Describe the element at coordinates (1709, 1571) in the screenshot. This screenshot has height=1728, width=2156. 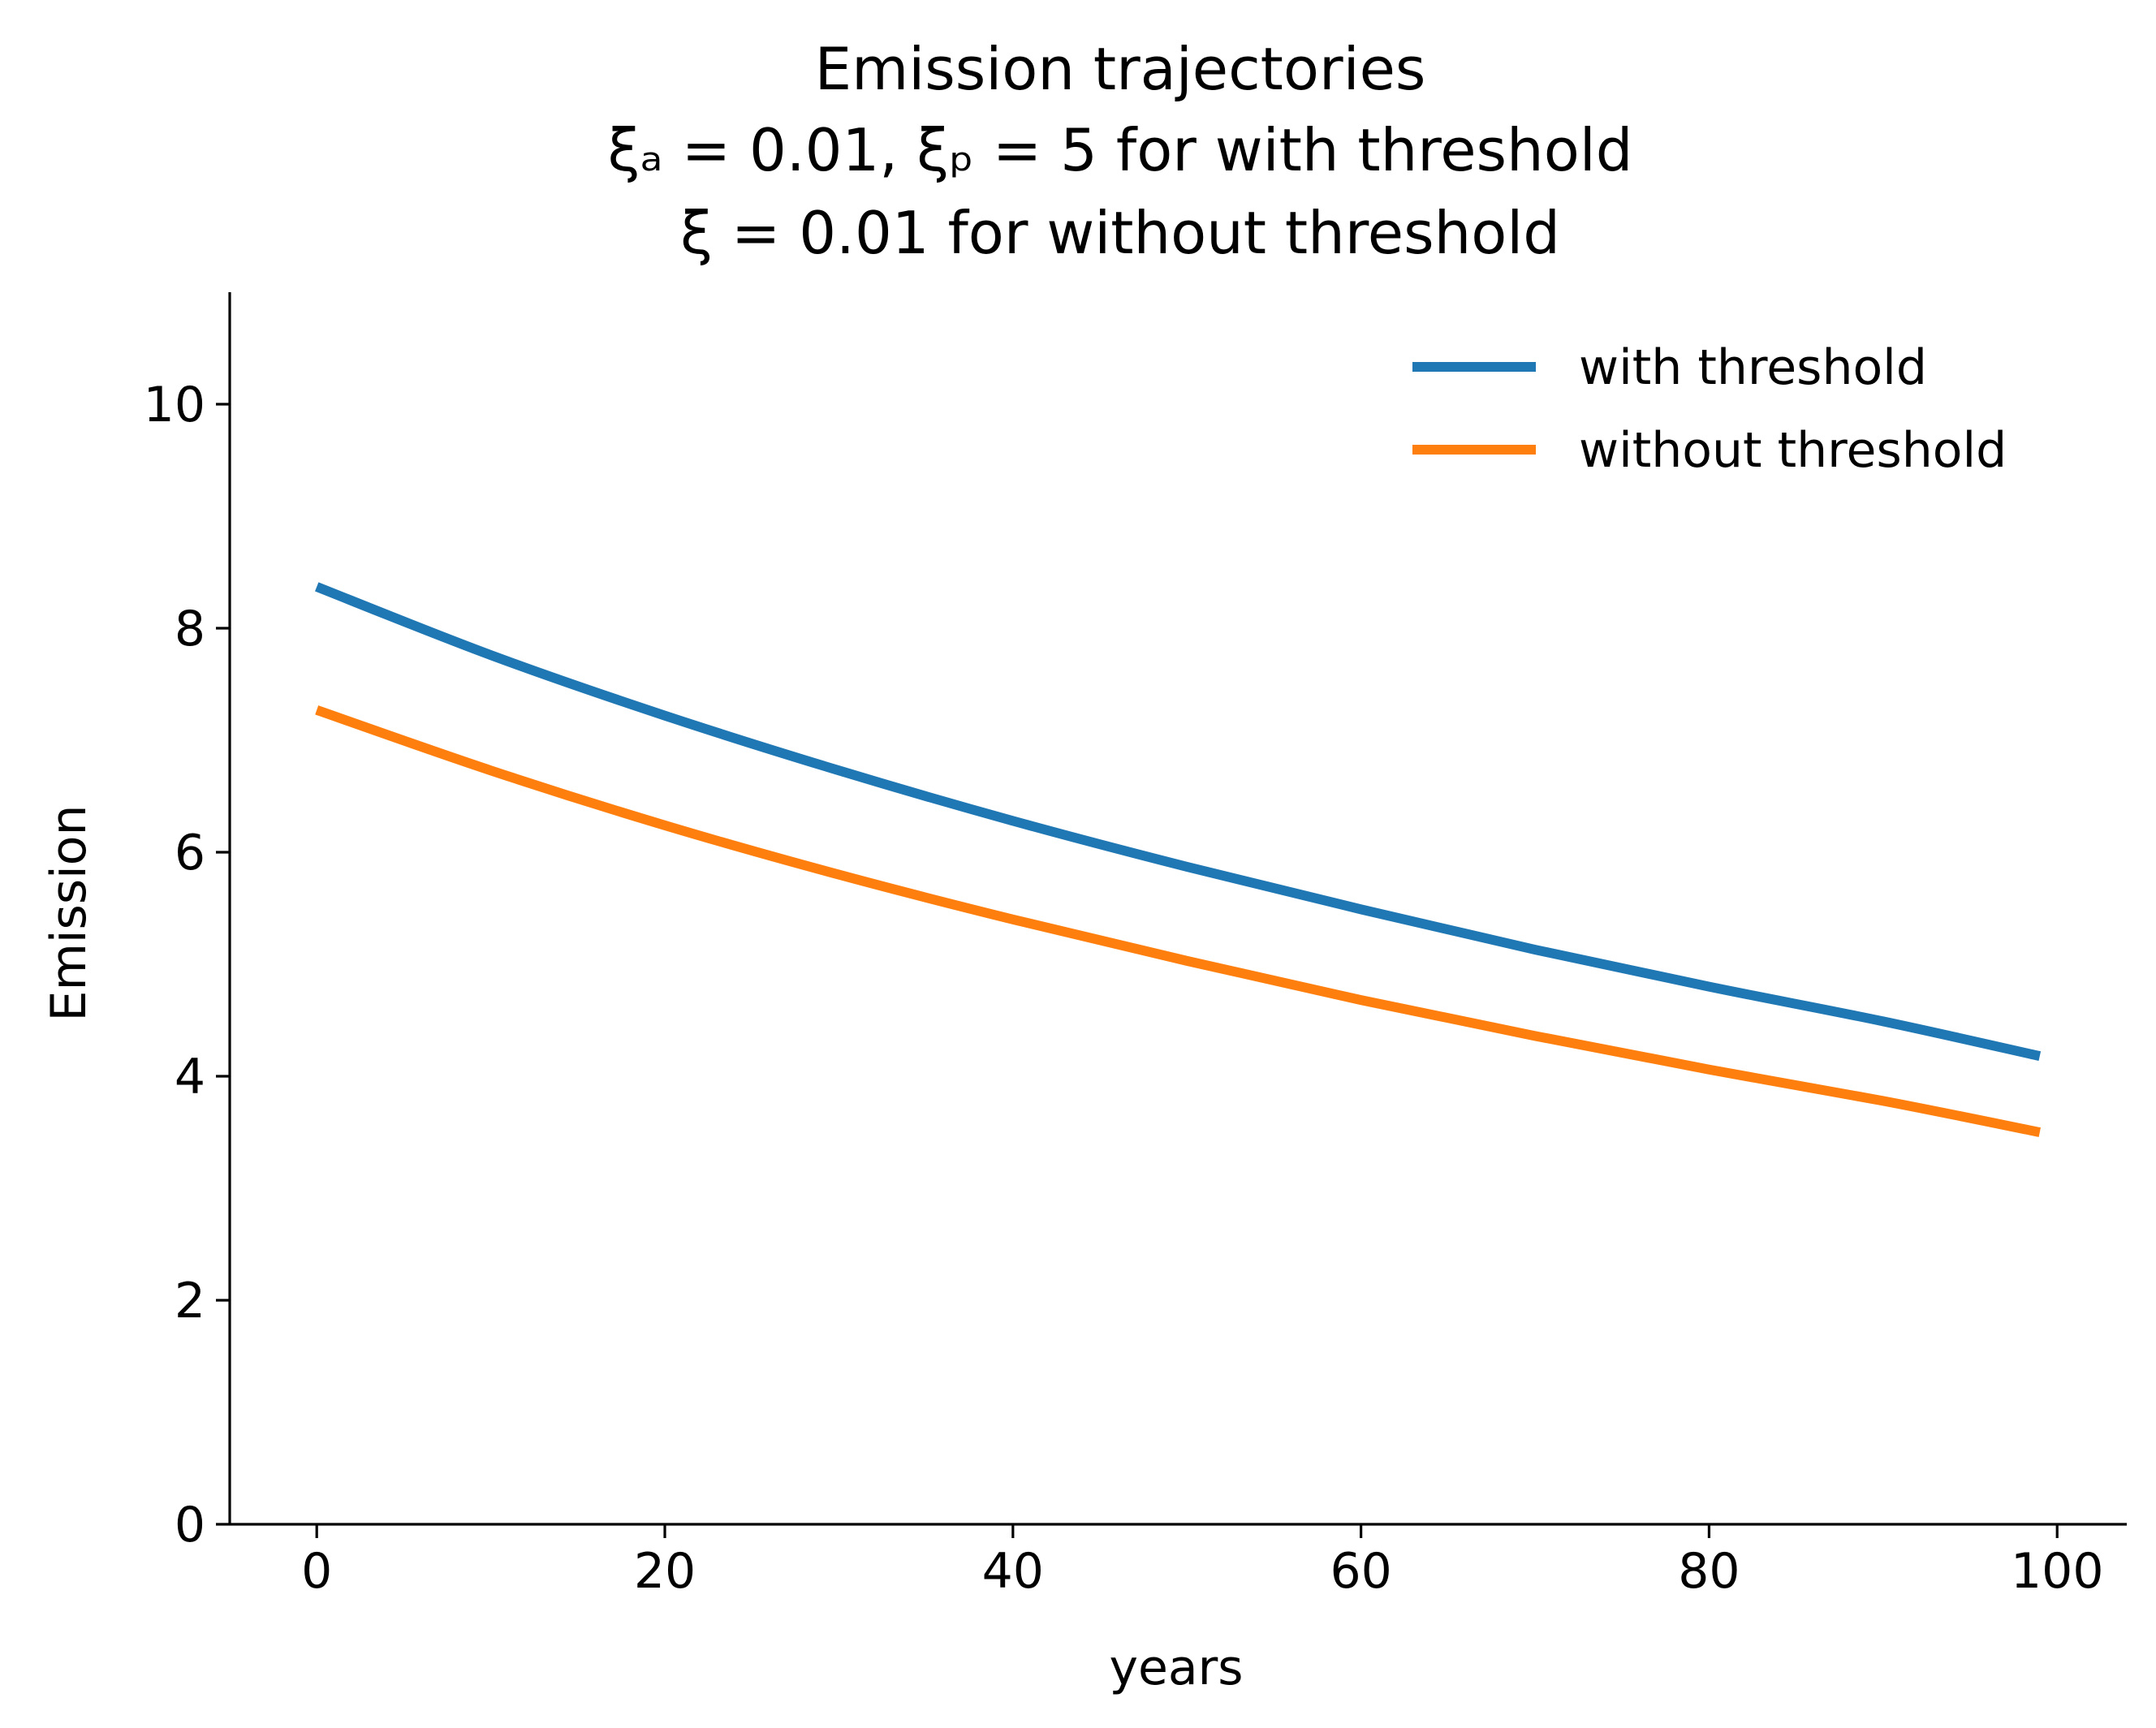
I see `x-tick-label: 80` at that location.